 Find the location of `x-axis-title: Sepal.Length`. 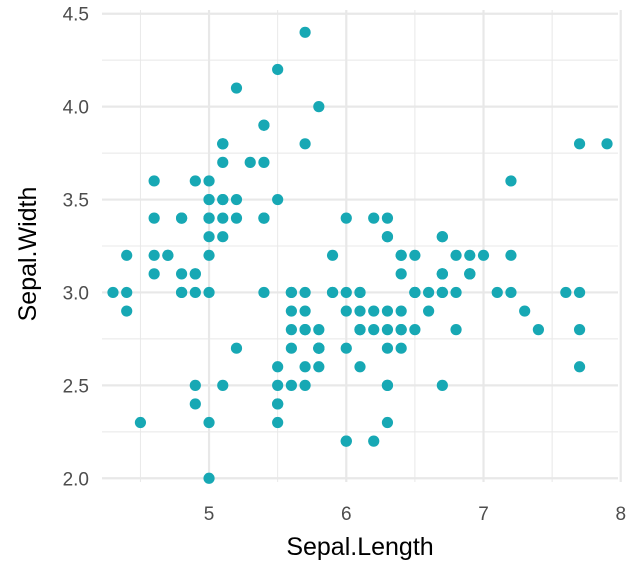

x-axis-title: Sepal.Length is located at coordinates (359, 547).